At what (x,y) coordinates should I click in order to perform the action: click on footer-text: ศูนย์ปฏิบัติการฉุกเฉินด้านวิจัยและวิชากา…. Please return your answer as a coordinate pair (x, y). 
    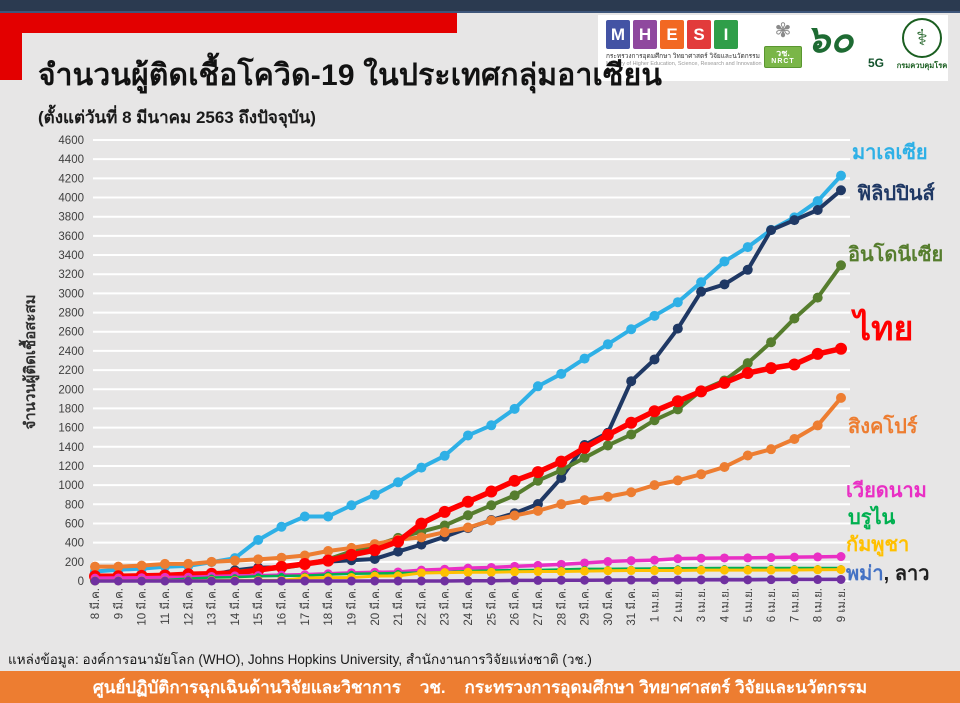
    Looking at the image, I should click on (480, 687).